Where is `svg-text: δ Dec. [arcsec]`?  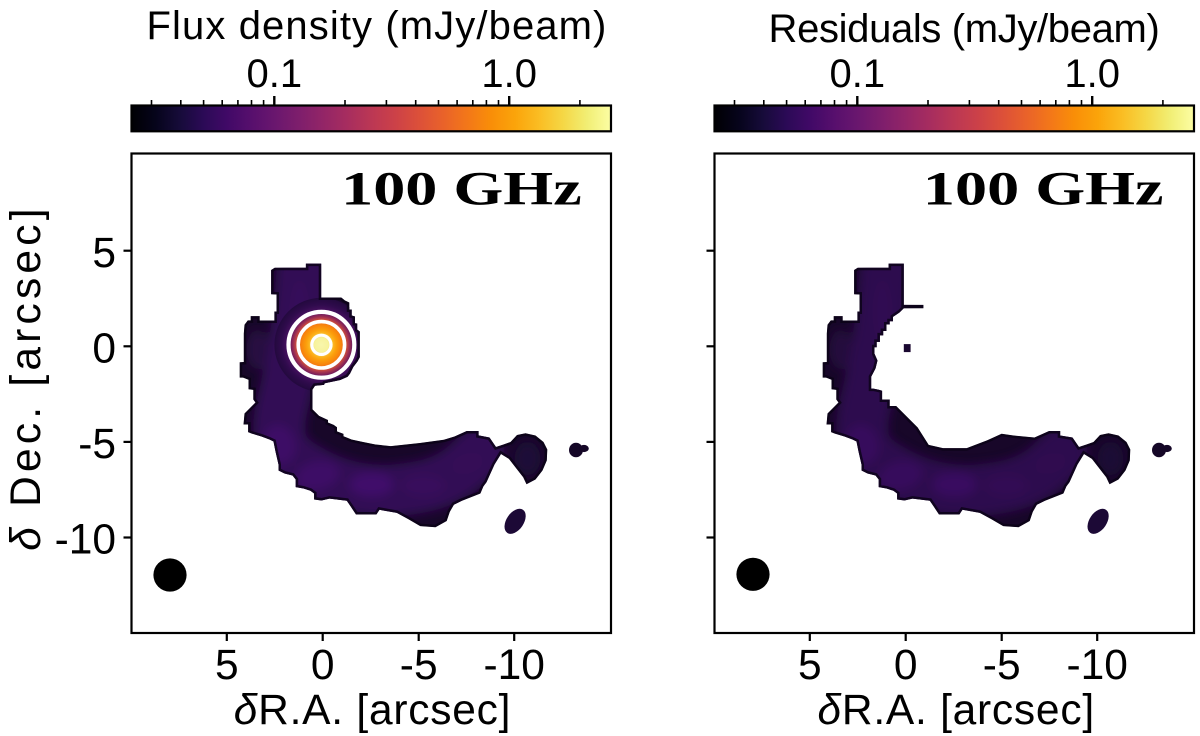
svg-text: δ Dec. [arcsec] is located at coordinates (26, 377).